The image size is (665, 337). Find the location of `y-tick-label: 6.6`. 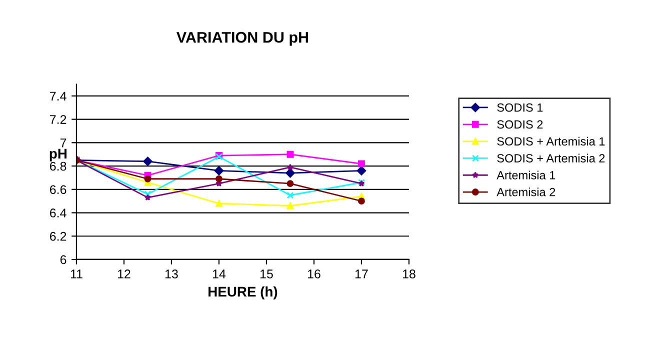

y-tick-label: 6.6 is located at coordinates (58, 189).